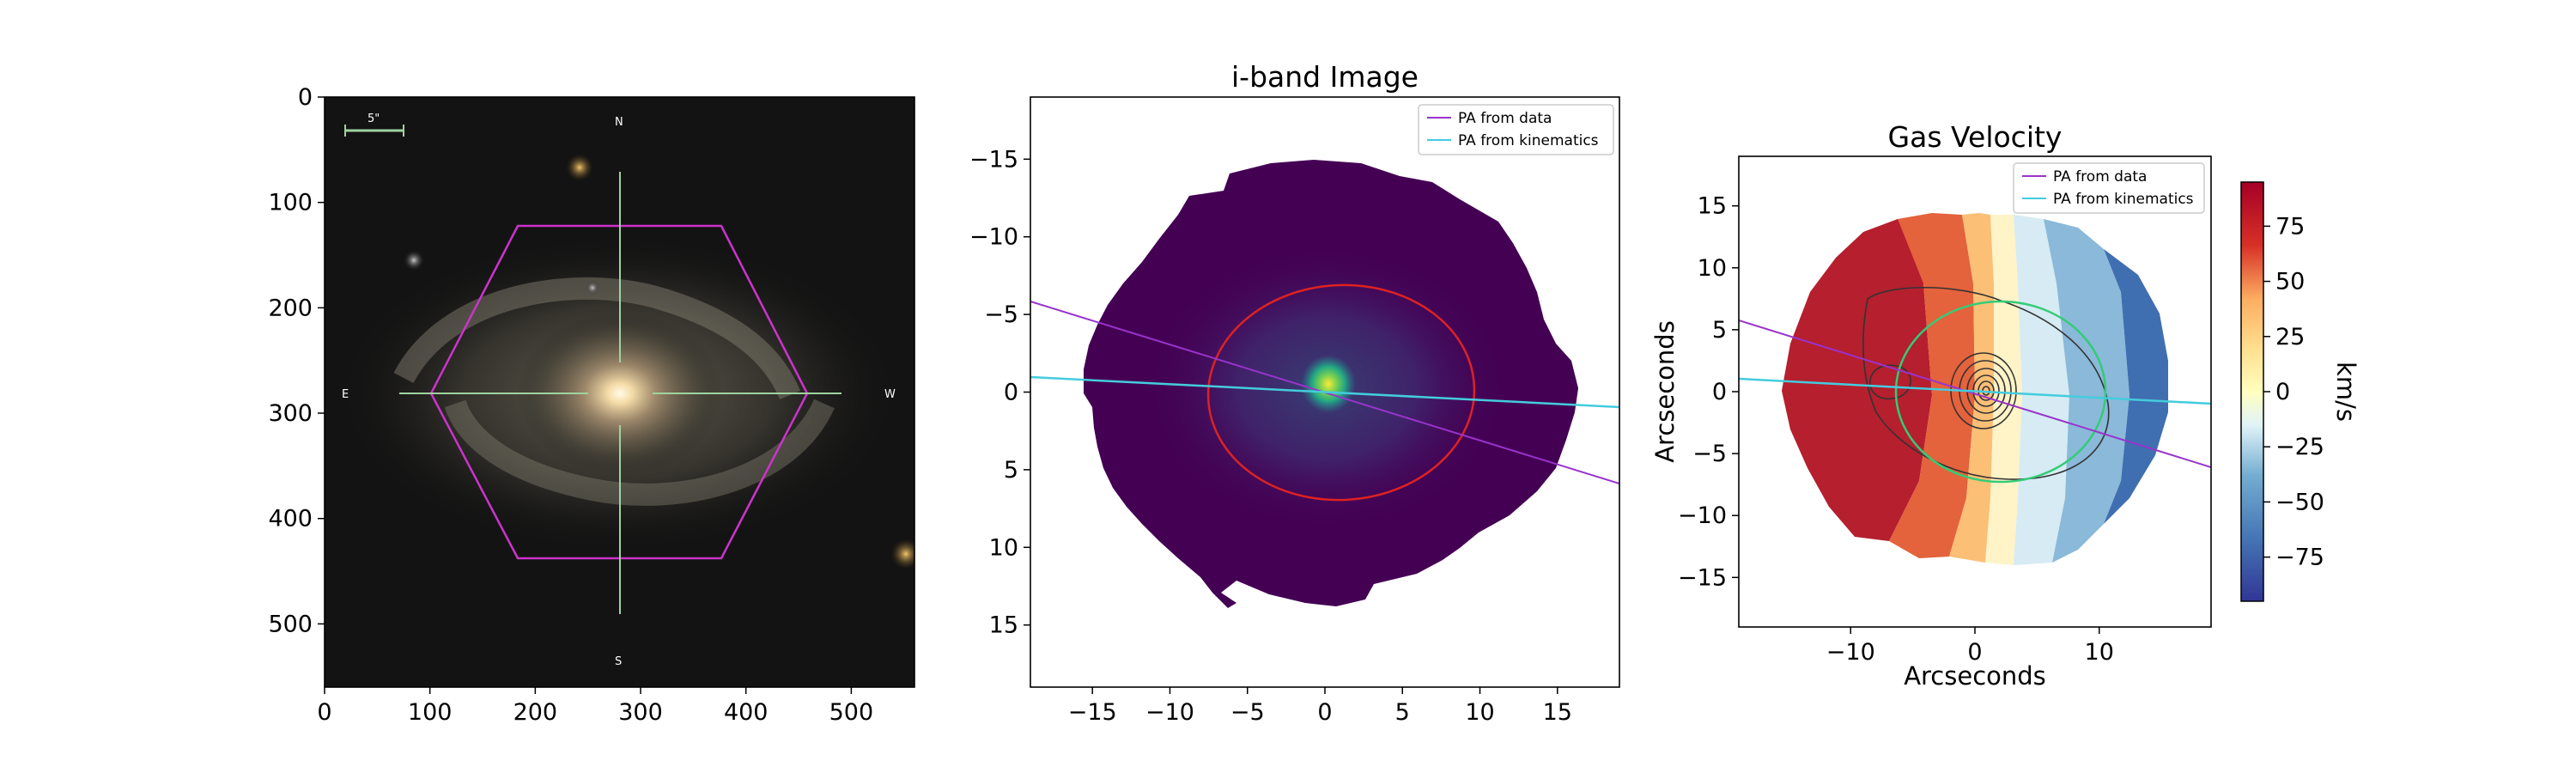 The height and width of the screenshot is (773, 2576). I want to click on colorbar-tick-label: −50, so click(2299, 502).